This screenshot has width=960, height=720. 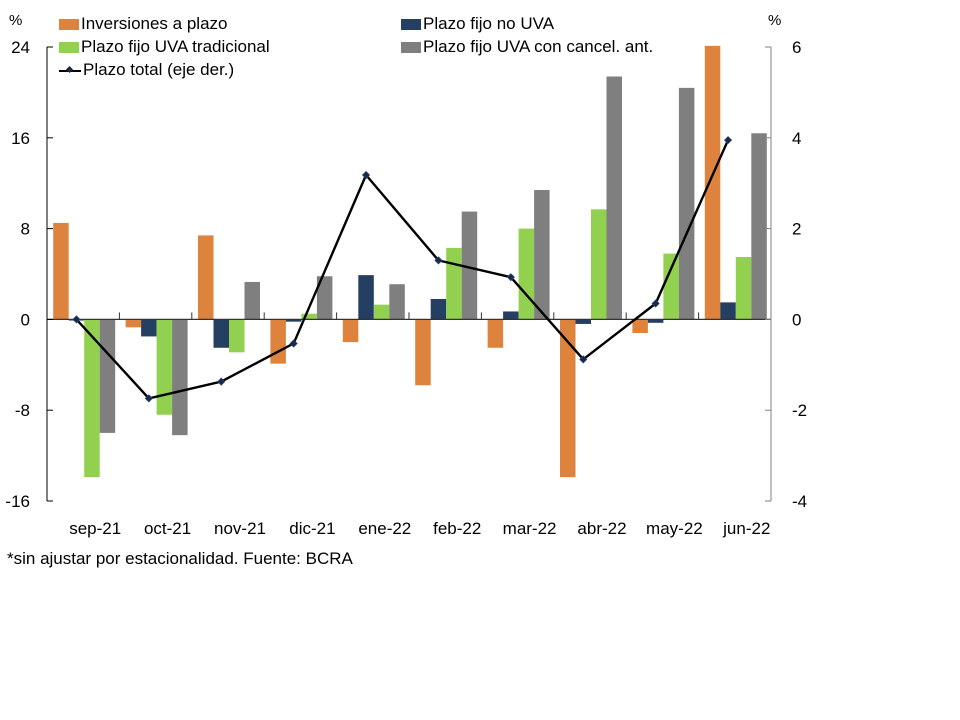 I want to click on legend-line-marker-icon, so click(x=70, y=70).